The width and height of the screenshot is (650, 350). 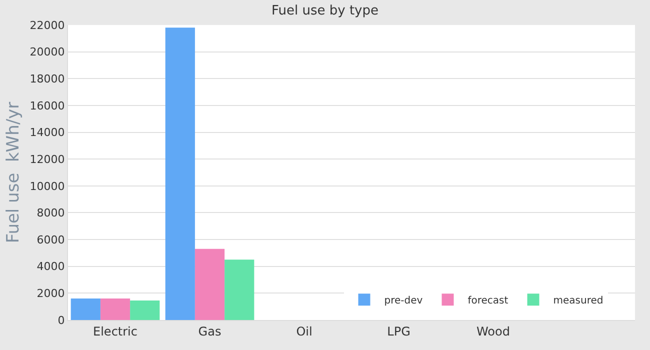 What do you see at coordinates (50, 239) in the screenshot?
I see `y-tick-label: 6000` at bounding box center [50, 239].